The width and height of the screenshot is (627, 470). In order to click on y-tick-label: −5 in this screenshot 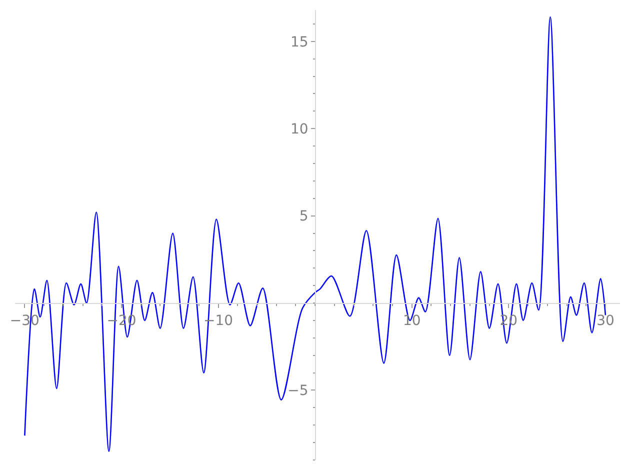, I will do `click(298, 391)`.